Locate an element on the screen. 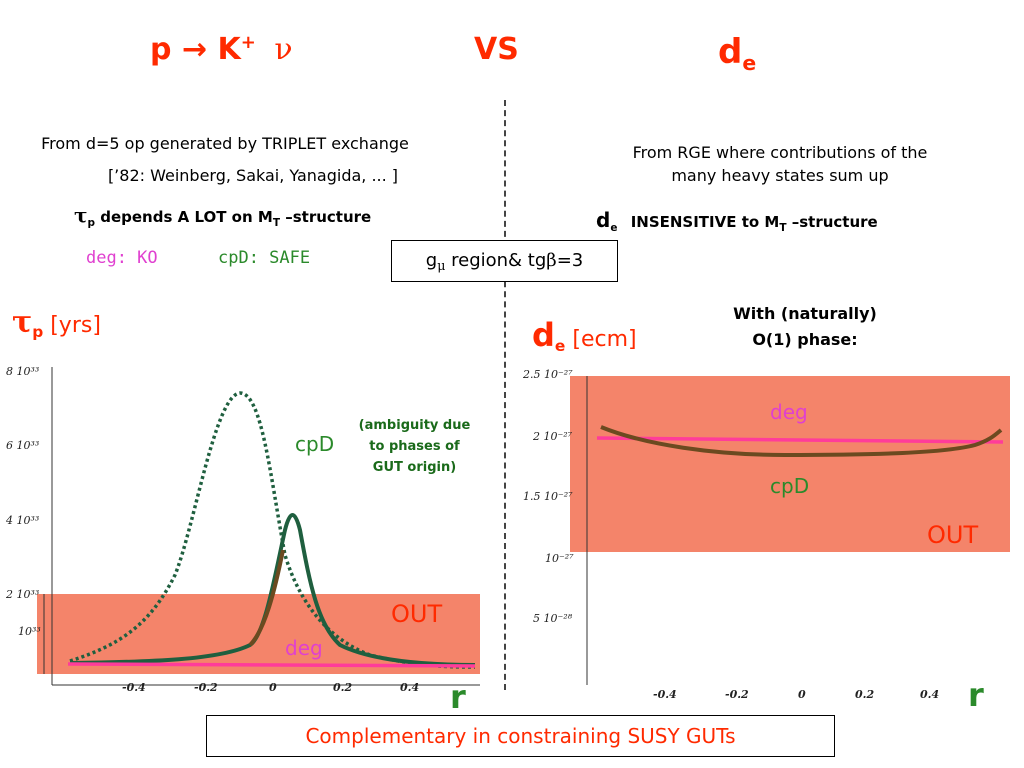  ambiguity-note: (ambiguity due to phases of GUT origin) is located at coordinates (414, 446).